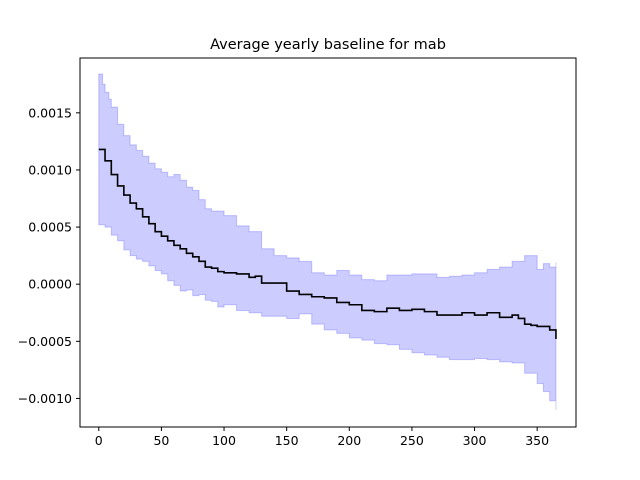 Image resolution: width=640 pixels, height=480 pixels. What do you see at coordinates (537, 440) in the screenshot?
I see `x-tick-label: 350` at bounding box center [537, 440].